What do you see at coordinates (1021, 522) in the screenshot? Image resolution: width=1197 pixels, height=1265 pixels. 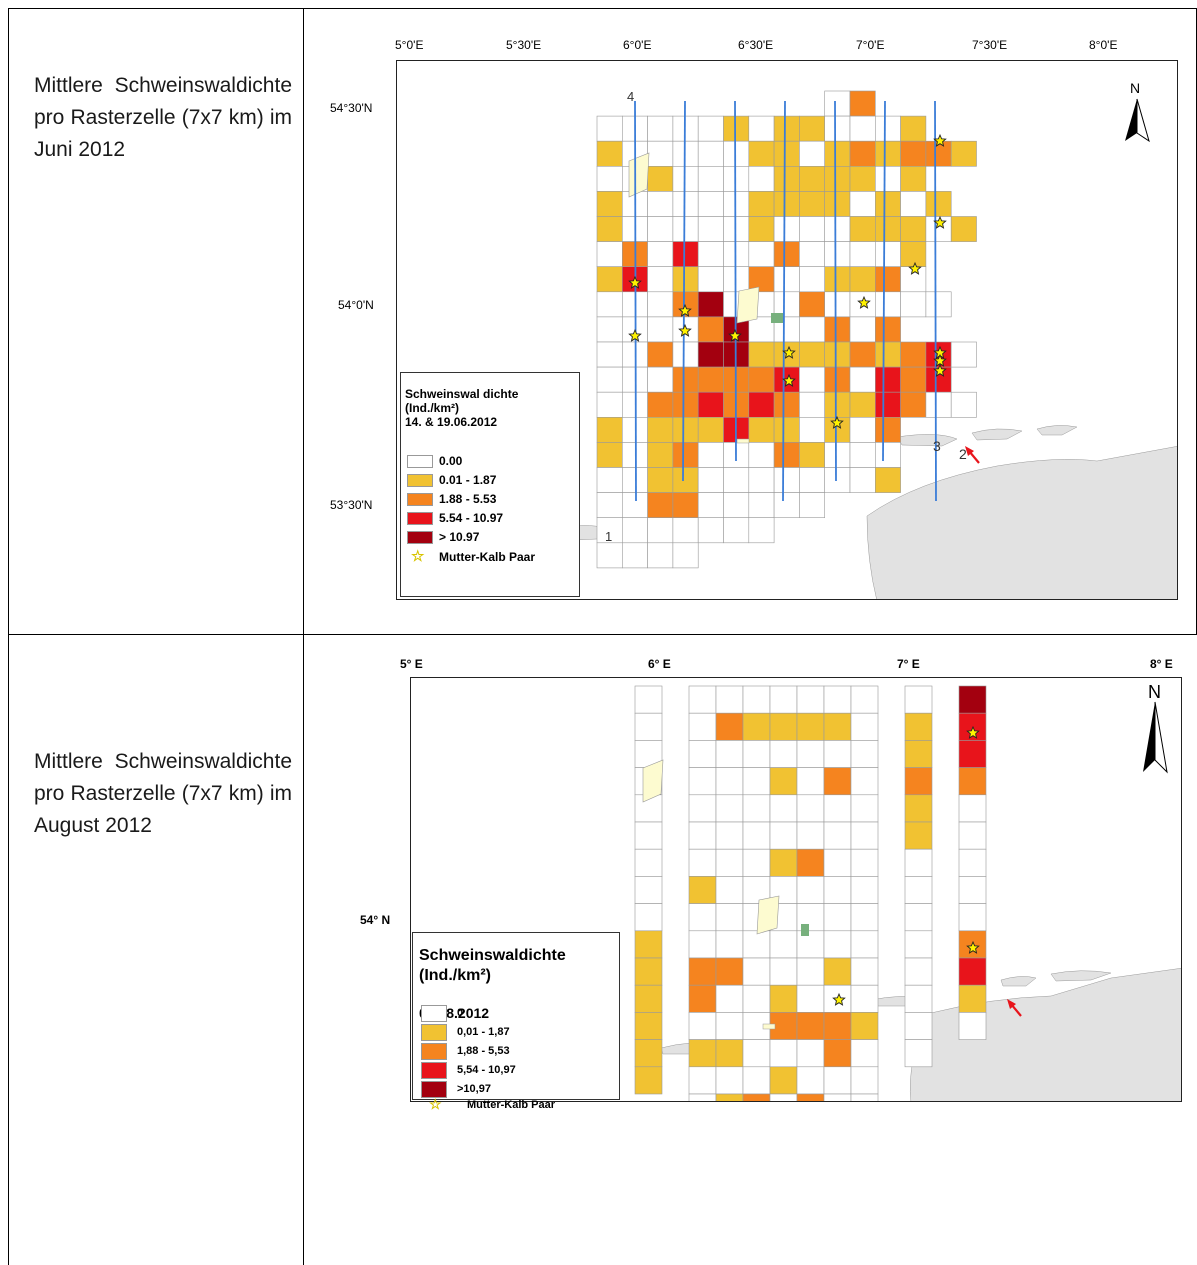 I see `land-mainland` at bounding box center [1021, 522].